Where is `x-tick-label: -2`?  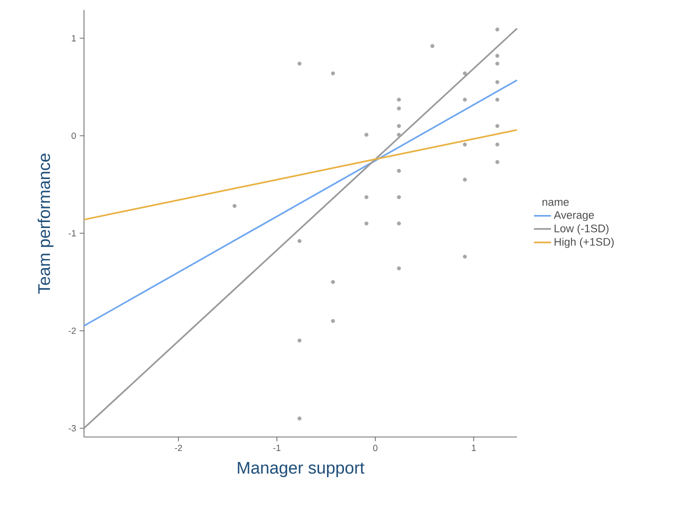 x-tick-label: -2 is located at coordinates (178, 448).